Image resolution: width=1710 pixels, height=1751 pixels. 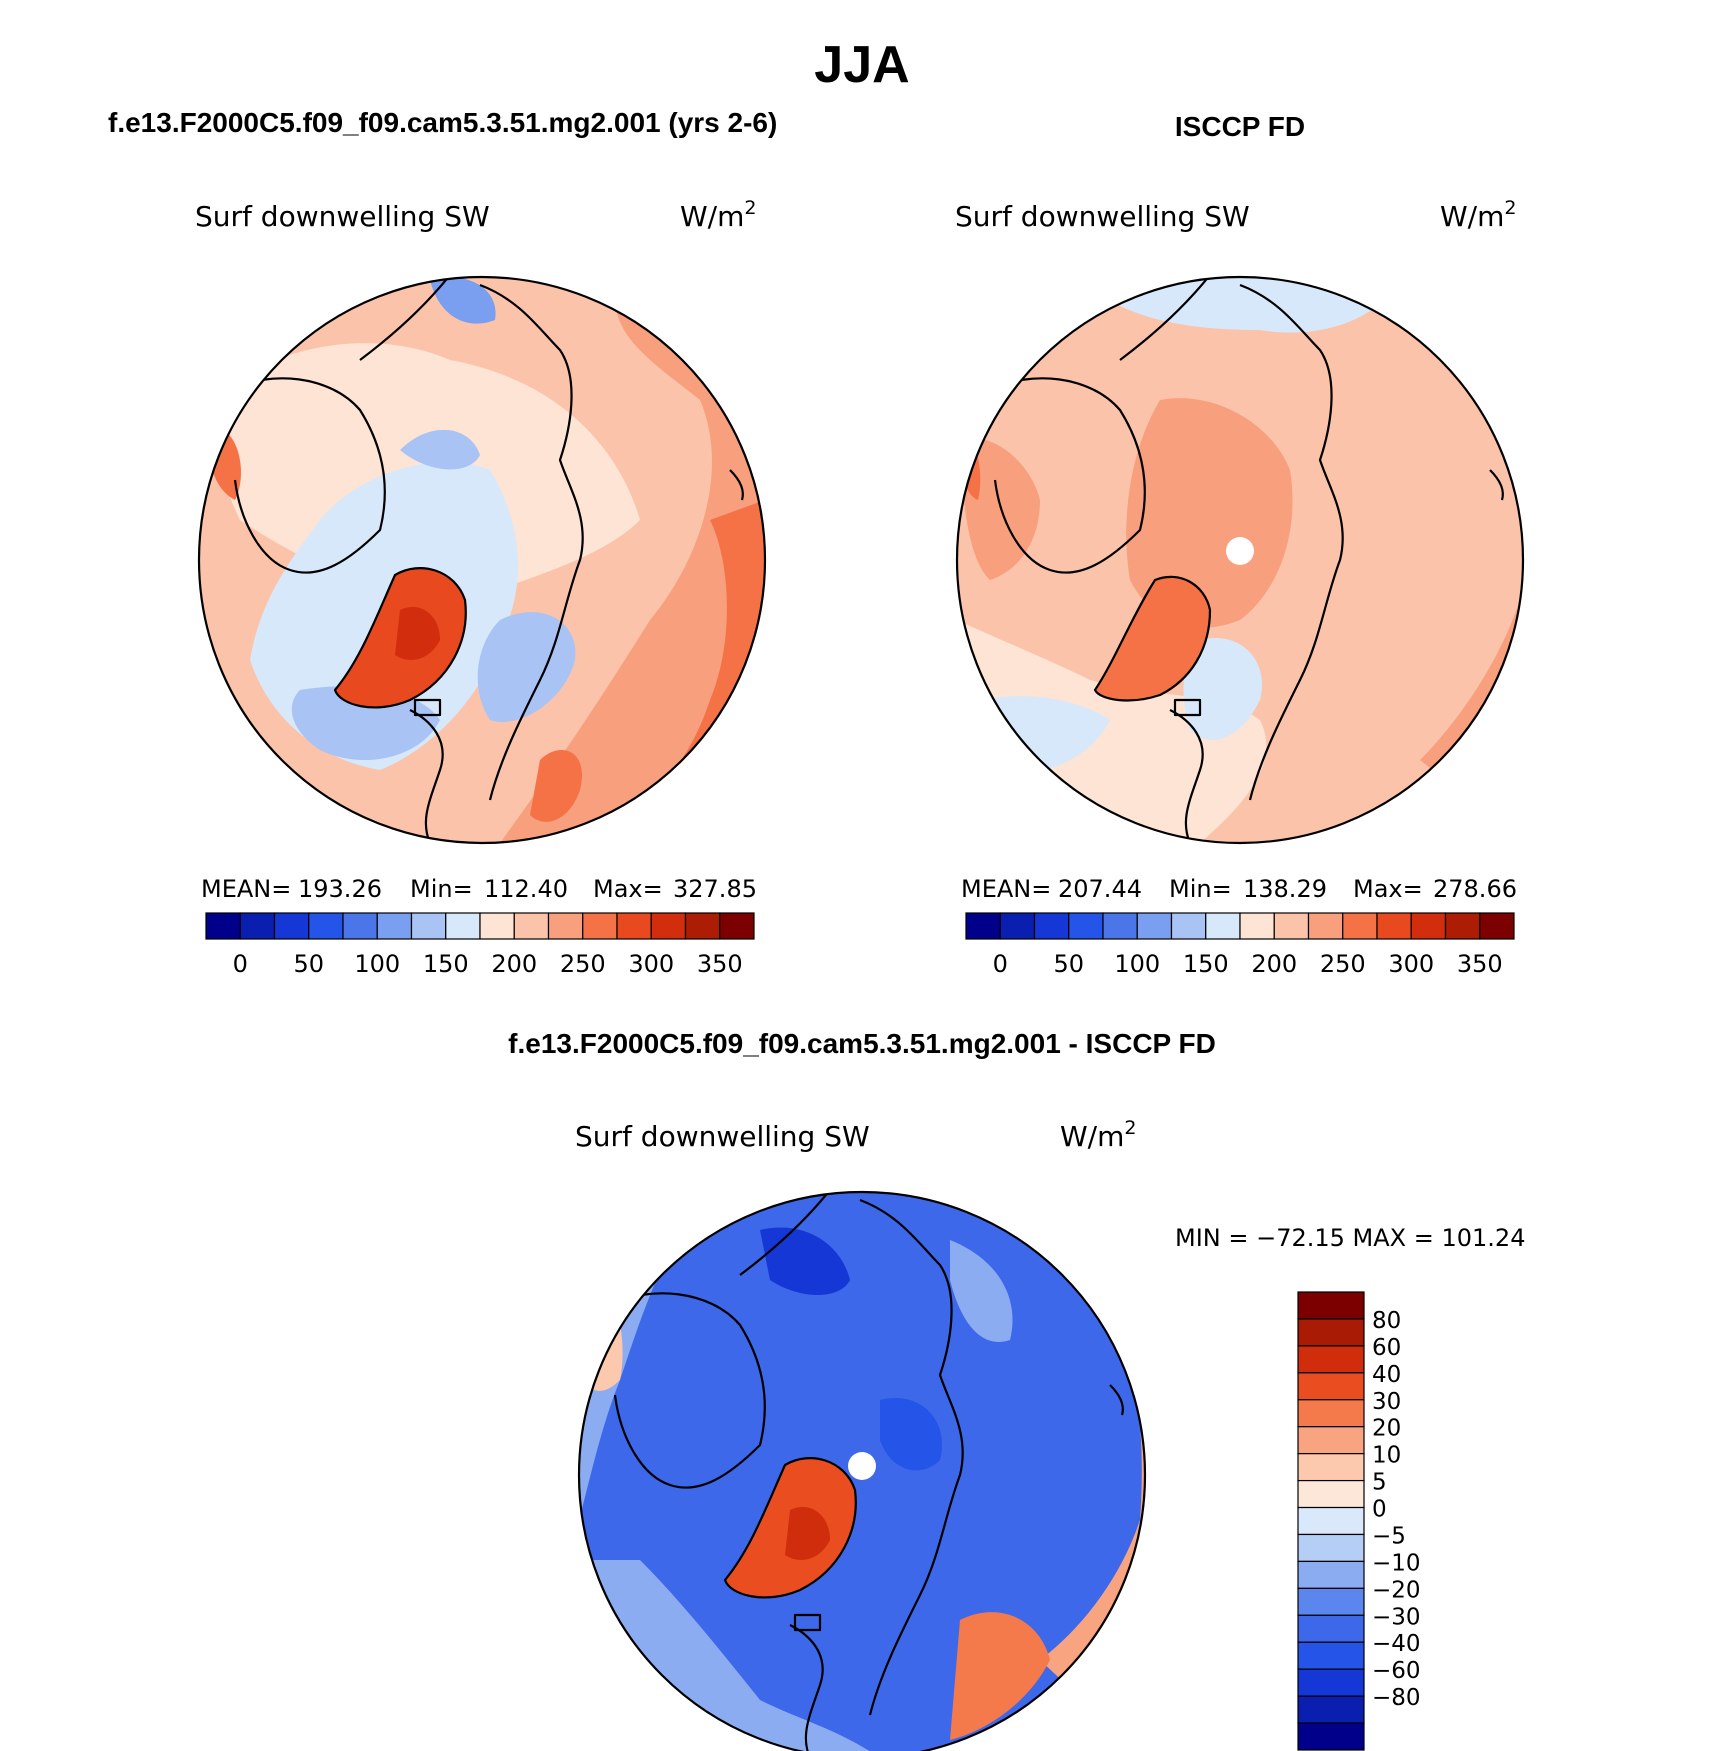 What do you see at coordinates (486, 560) in the screenshot?
I see `model-coastlines` at bounding box center [486, 560].